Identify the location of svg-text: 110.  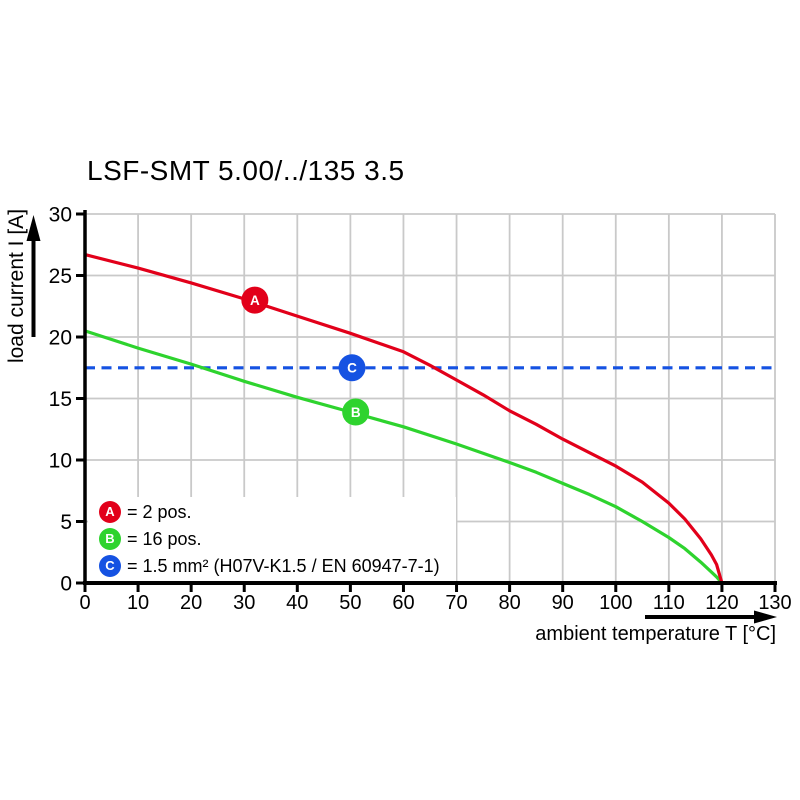
(669, 603).